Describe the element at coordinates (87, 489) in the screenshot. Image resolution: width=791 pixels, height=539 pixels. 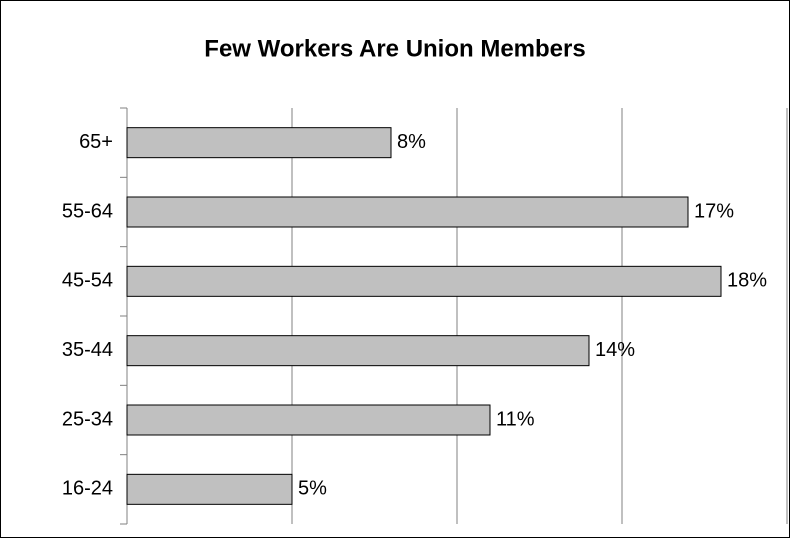
I see `y-tick-label: 16-24` at that location.